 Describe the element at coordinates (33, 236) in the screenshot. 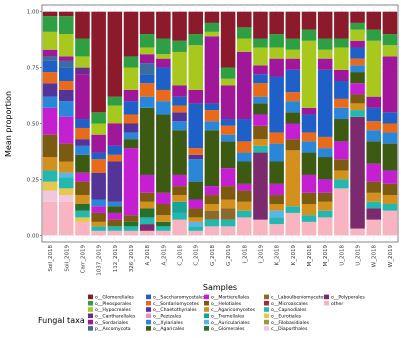

I see `y-tick-label: 0.00` at that location.